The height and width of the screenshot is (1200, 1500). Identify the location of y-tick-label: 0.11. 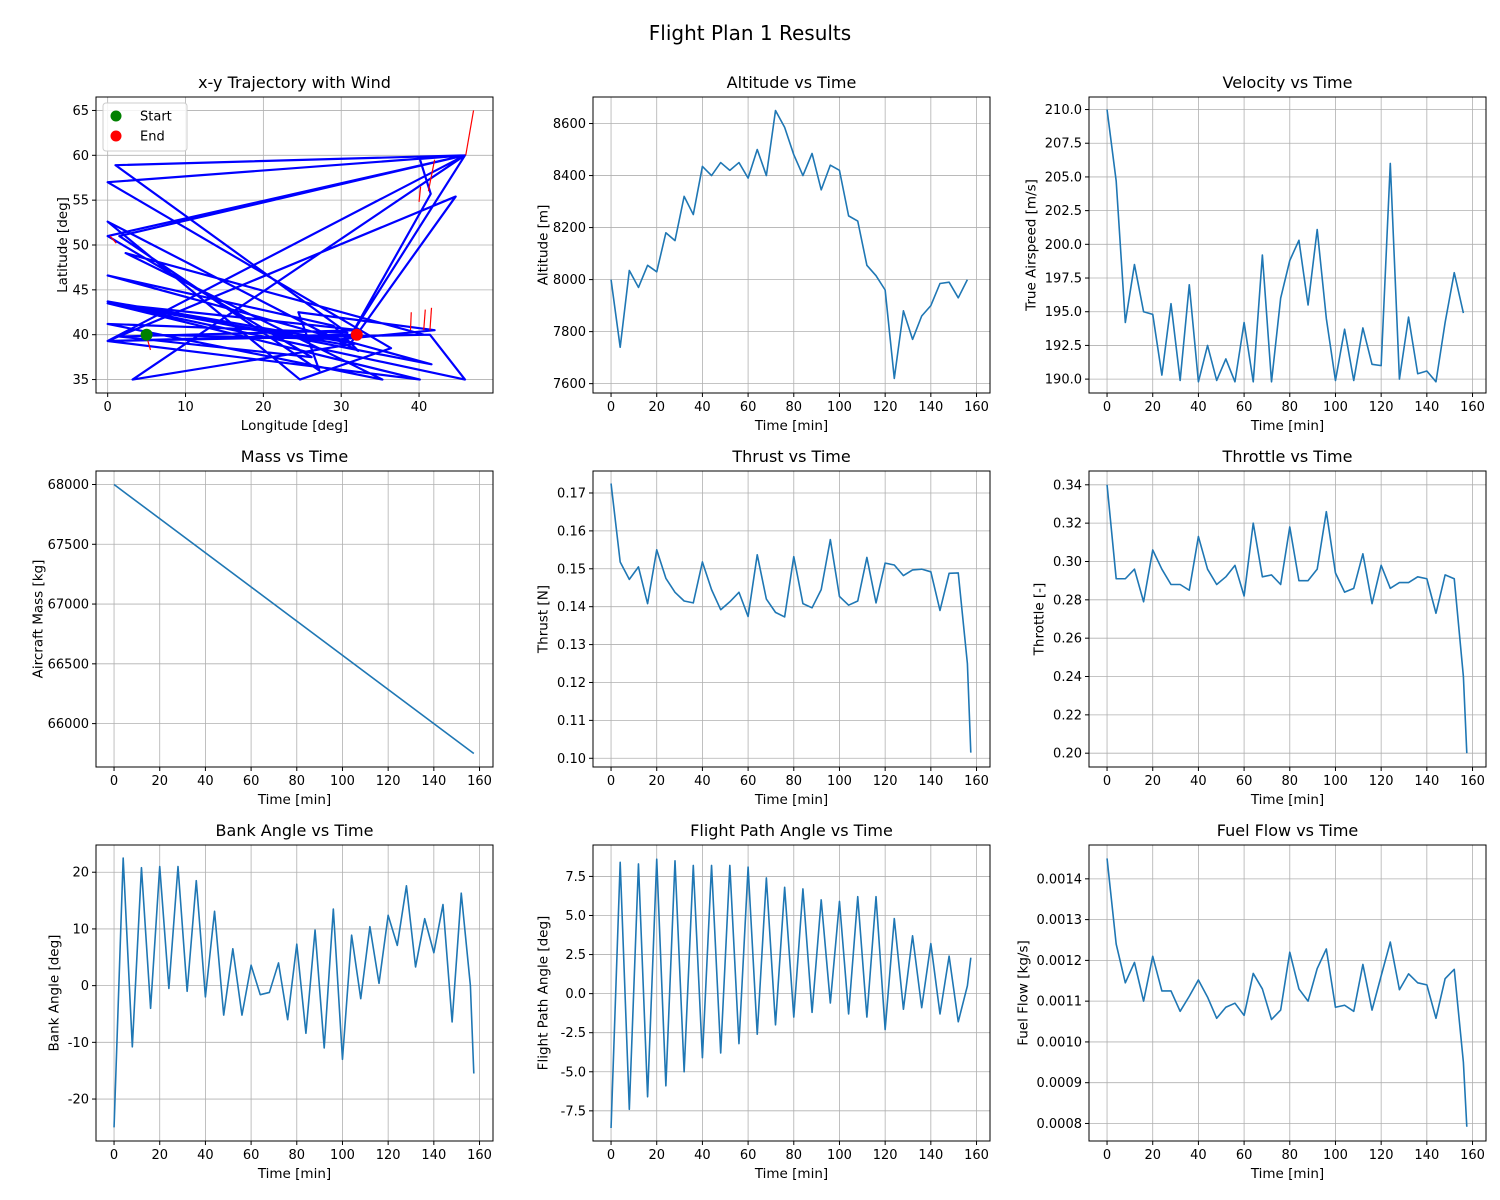
(571, 721).